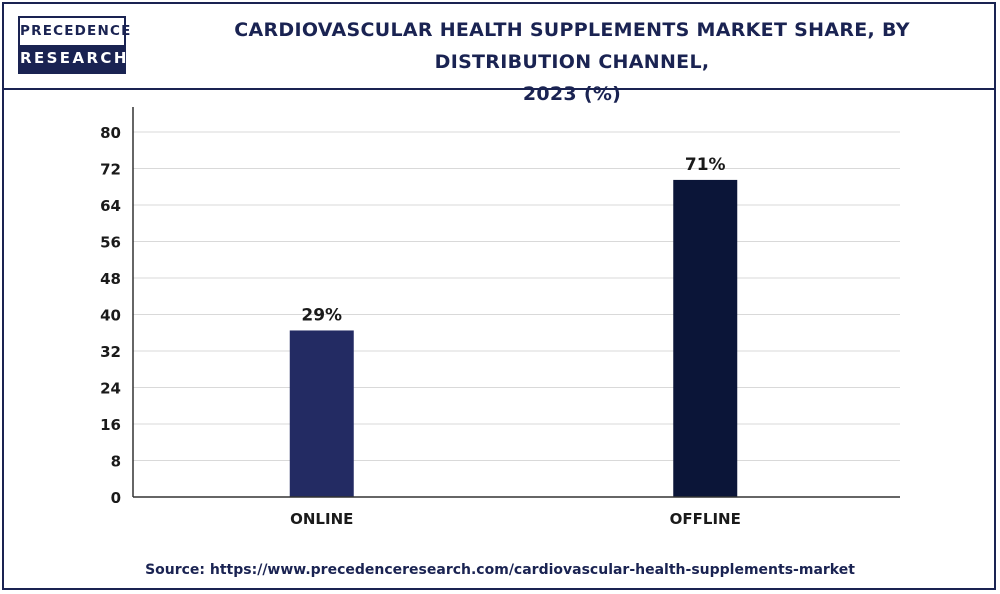  What do you see at coordinates (321, 519) in the screenshot?
I see `x-tick-label: ONLINE` at bounding box center [321, 519].